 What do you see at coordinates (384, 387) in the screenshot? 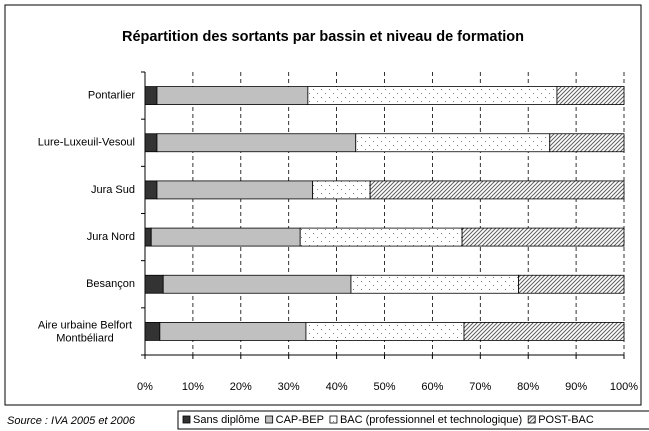
I see `x-tick-label: 50%` at bounding box center [384, 387].